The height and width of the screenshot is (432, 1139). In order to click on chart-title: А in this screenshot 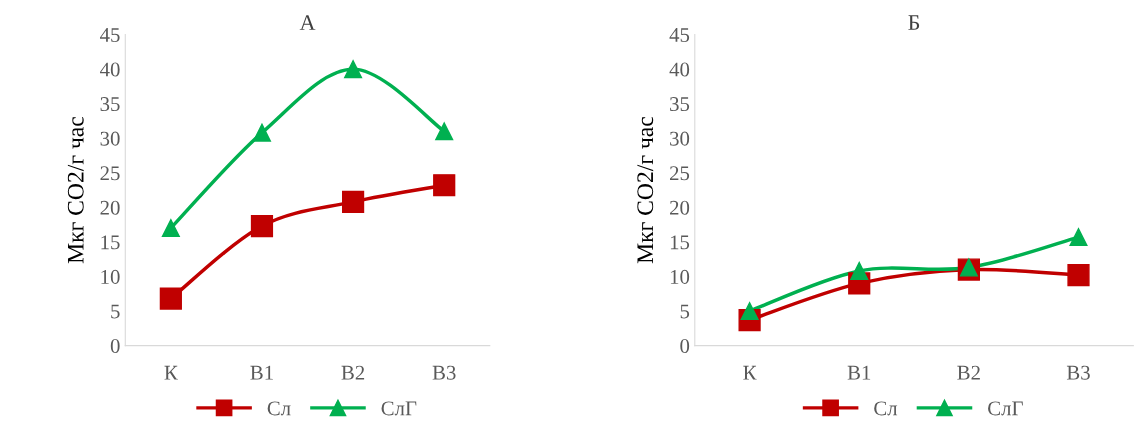, I will do `click(307, 22)`.